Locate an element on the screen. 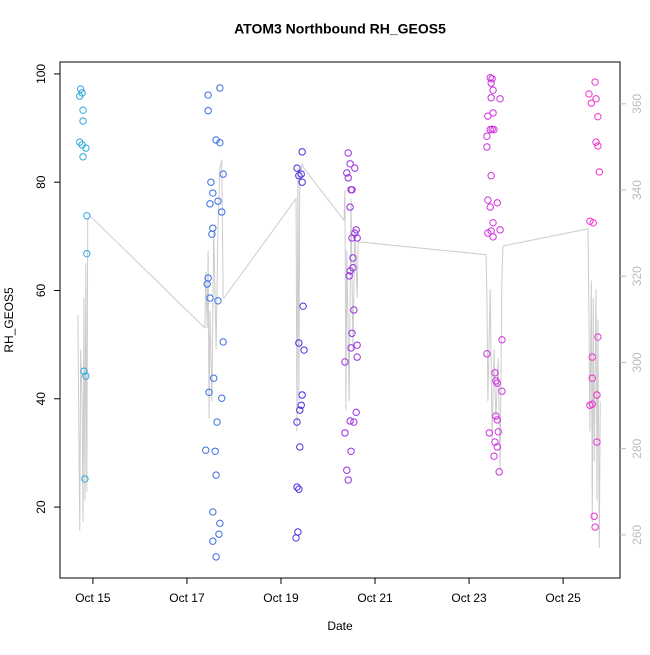 The height and width of the screenshot is (655, 650). y2-tick-label: 260 is located at coordinates (637, 535).